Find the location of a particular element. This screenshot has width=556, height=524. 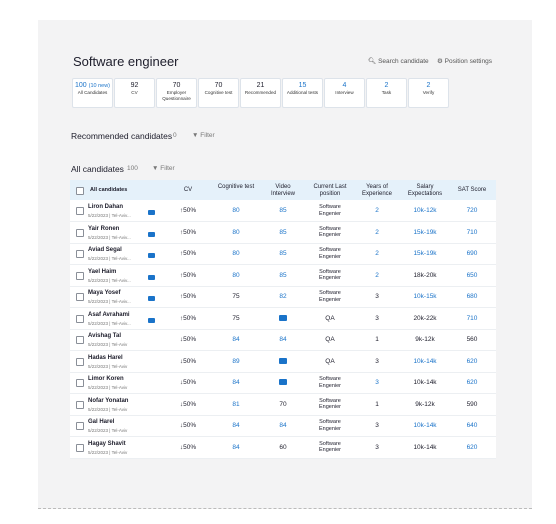

stage: 15 Additional tests is located at coordinates (302, 93).